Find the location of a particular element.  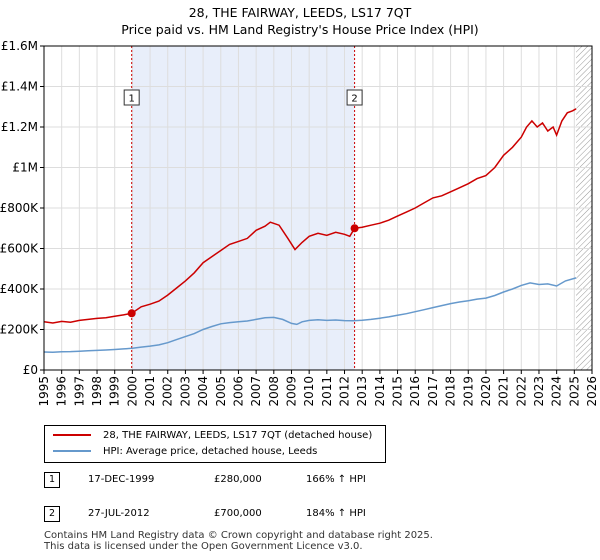

x-tick-label: 2009 is located at coordinates (291, 391).